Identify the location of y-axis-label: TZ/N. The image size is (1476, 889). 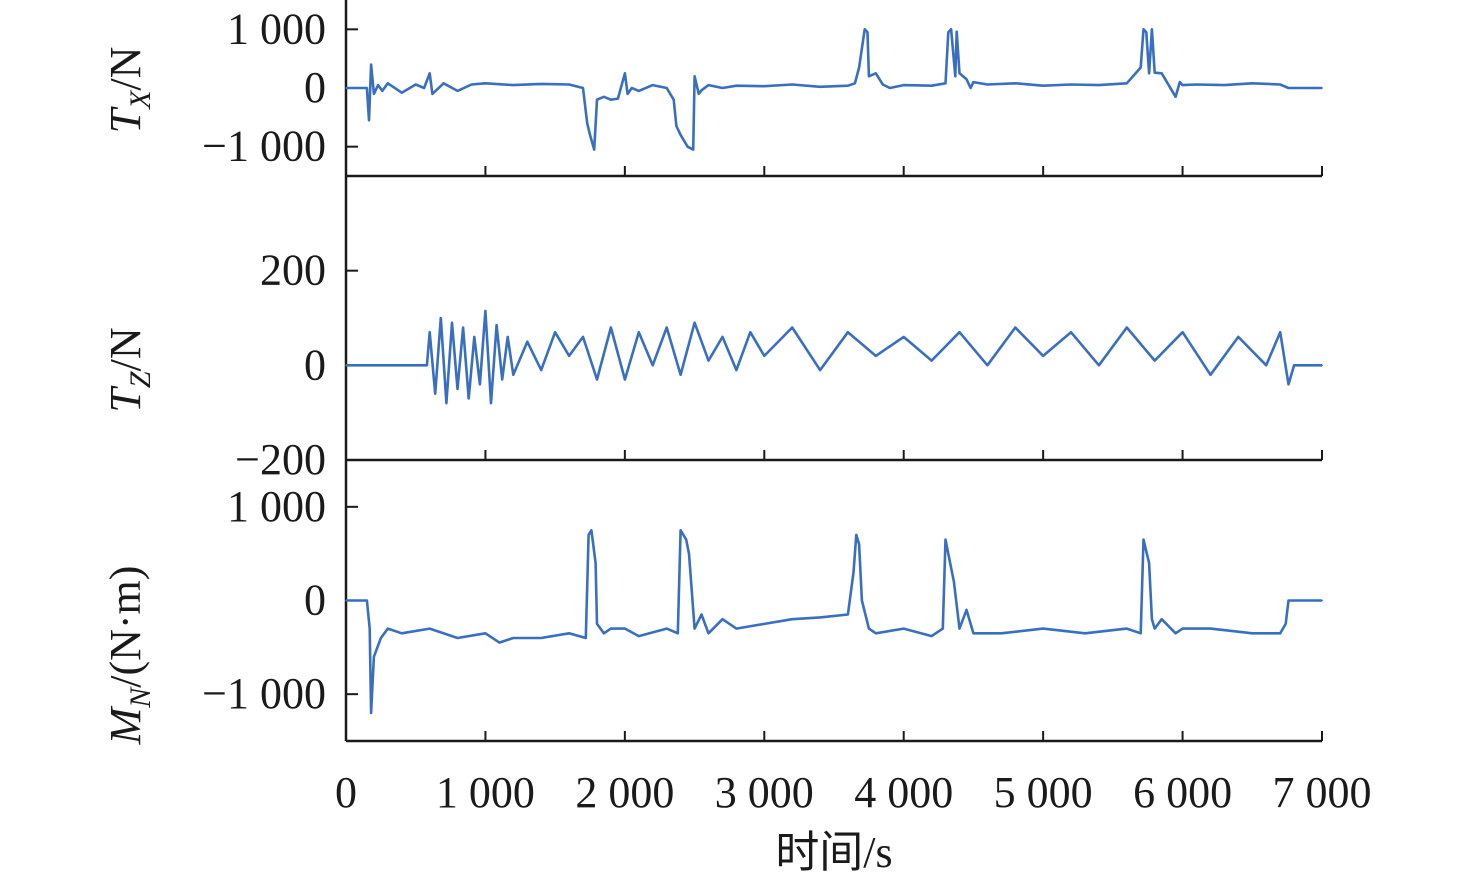
(129, 369).